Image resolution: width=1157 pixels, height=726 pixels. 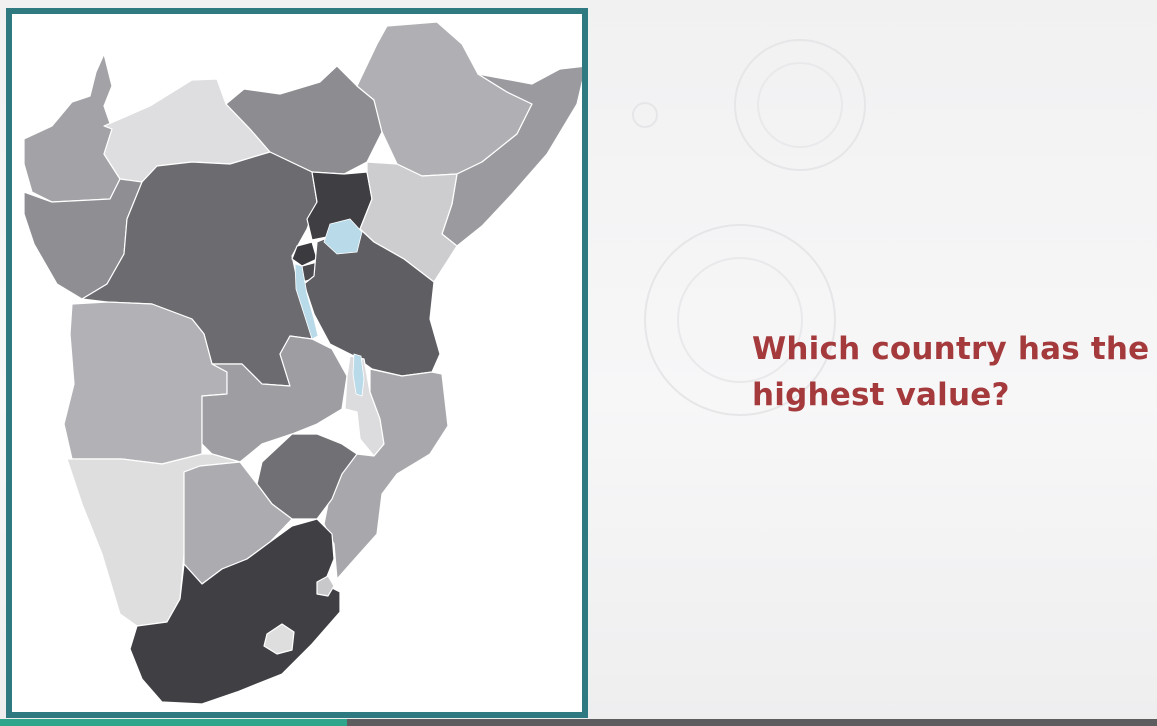 What do you see at coordinates (343, 236) in the screenshot?
I see `lake-victoria` at bounding box center [343, 236].